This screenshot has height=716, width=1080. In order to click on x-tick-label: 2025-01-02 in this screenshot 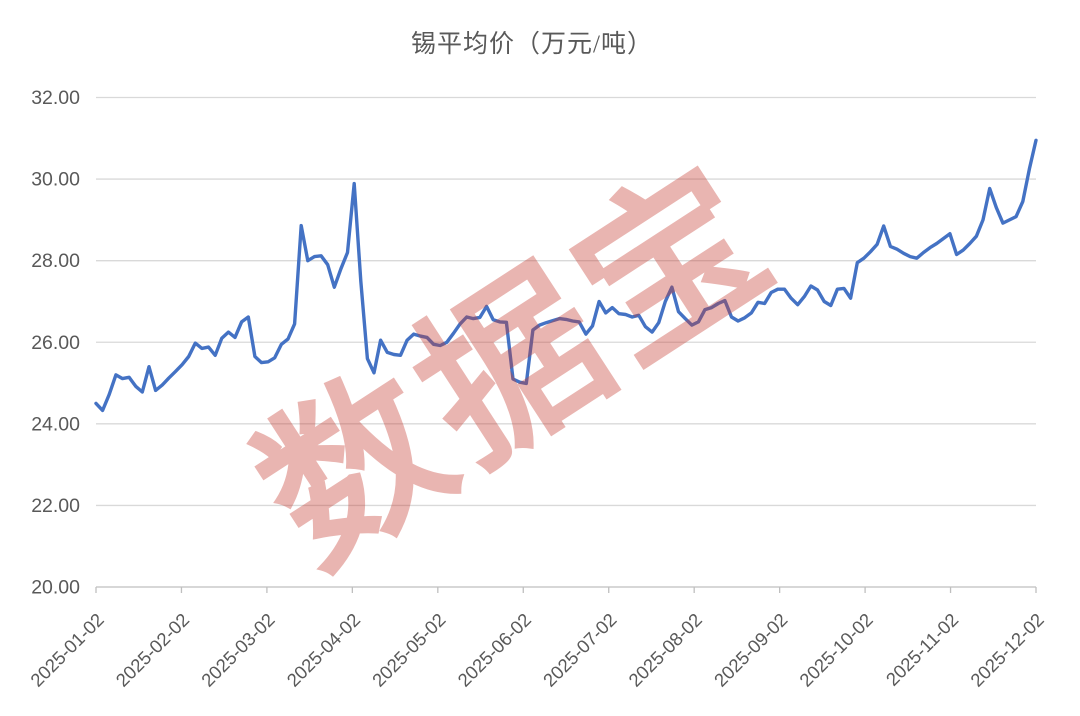, I will do `click(67, 650)`.